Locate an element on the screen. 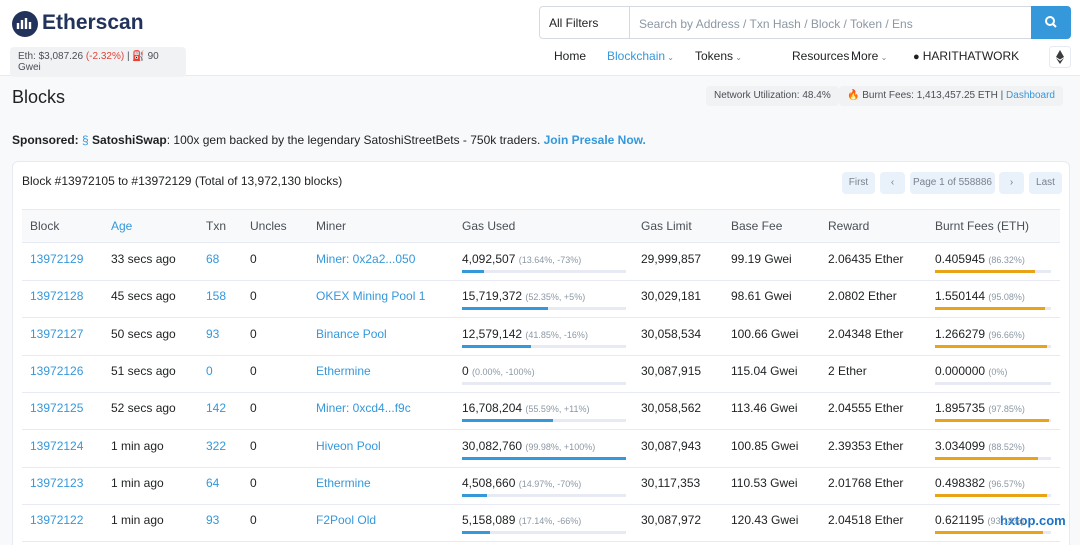 The image size is (1080, 545). txn: 322 is located at coordinates (216, 445).